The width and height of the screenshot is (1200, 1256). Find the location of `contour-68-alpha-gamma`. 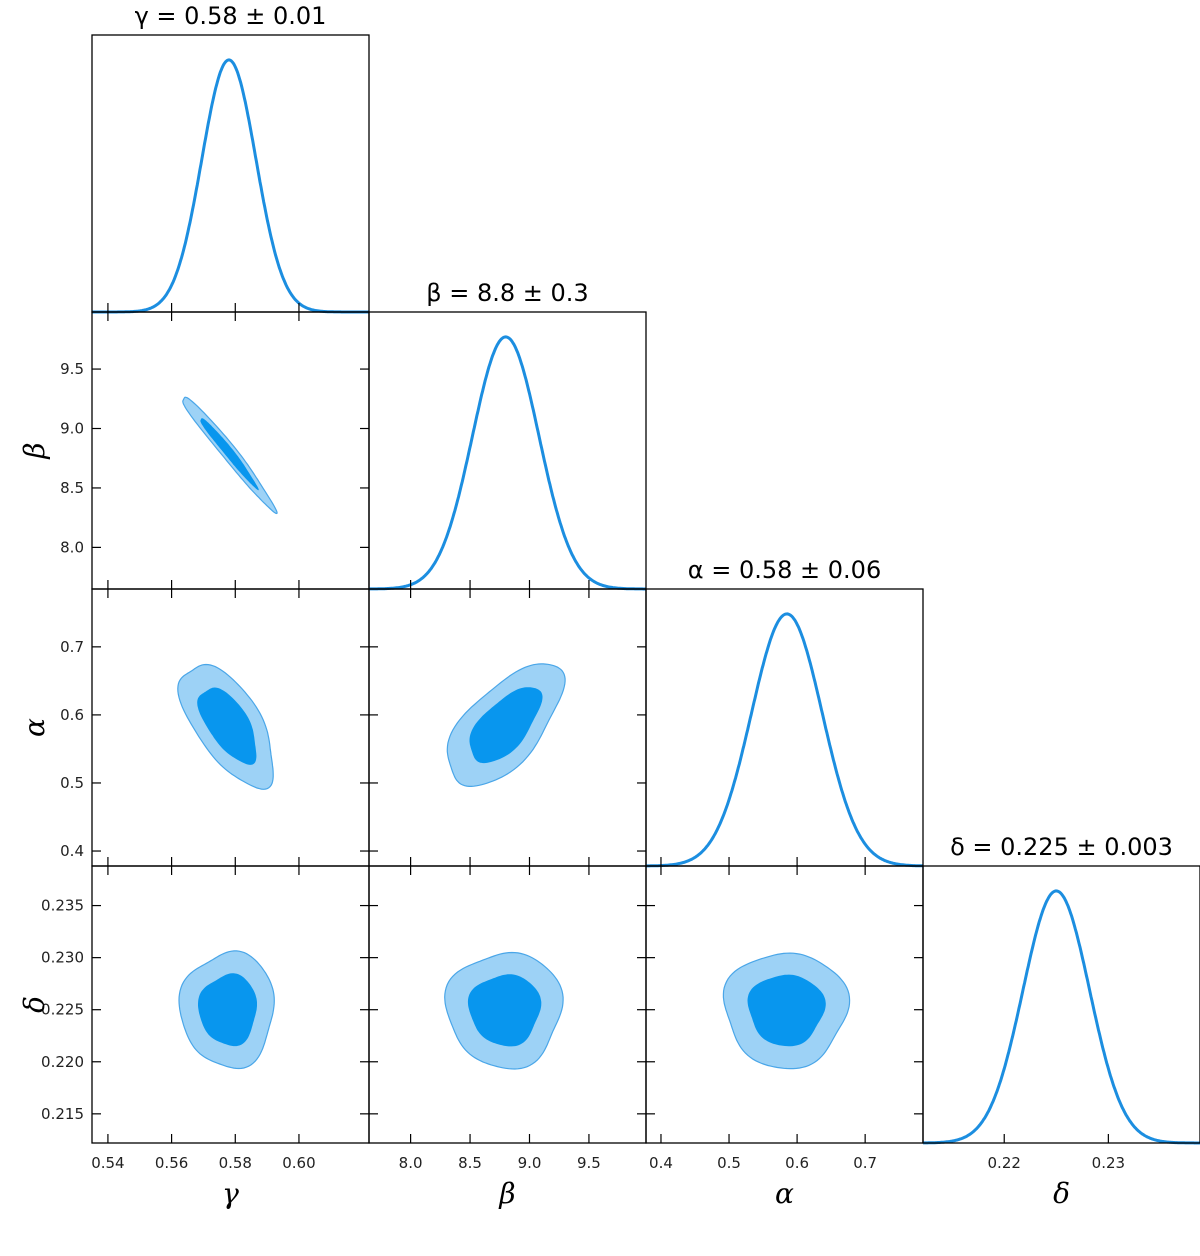

contour-68-alpha-gamma is located at coordinates (227, 726).